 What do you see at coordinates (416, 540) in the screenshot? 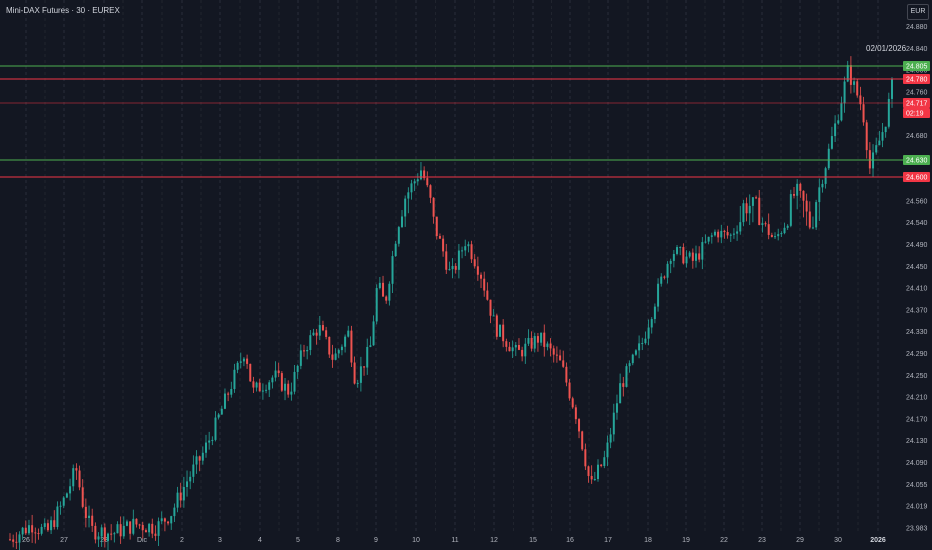
I see `x-tick-label: 10` at bounding box center [416, 540].